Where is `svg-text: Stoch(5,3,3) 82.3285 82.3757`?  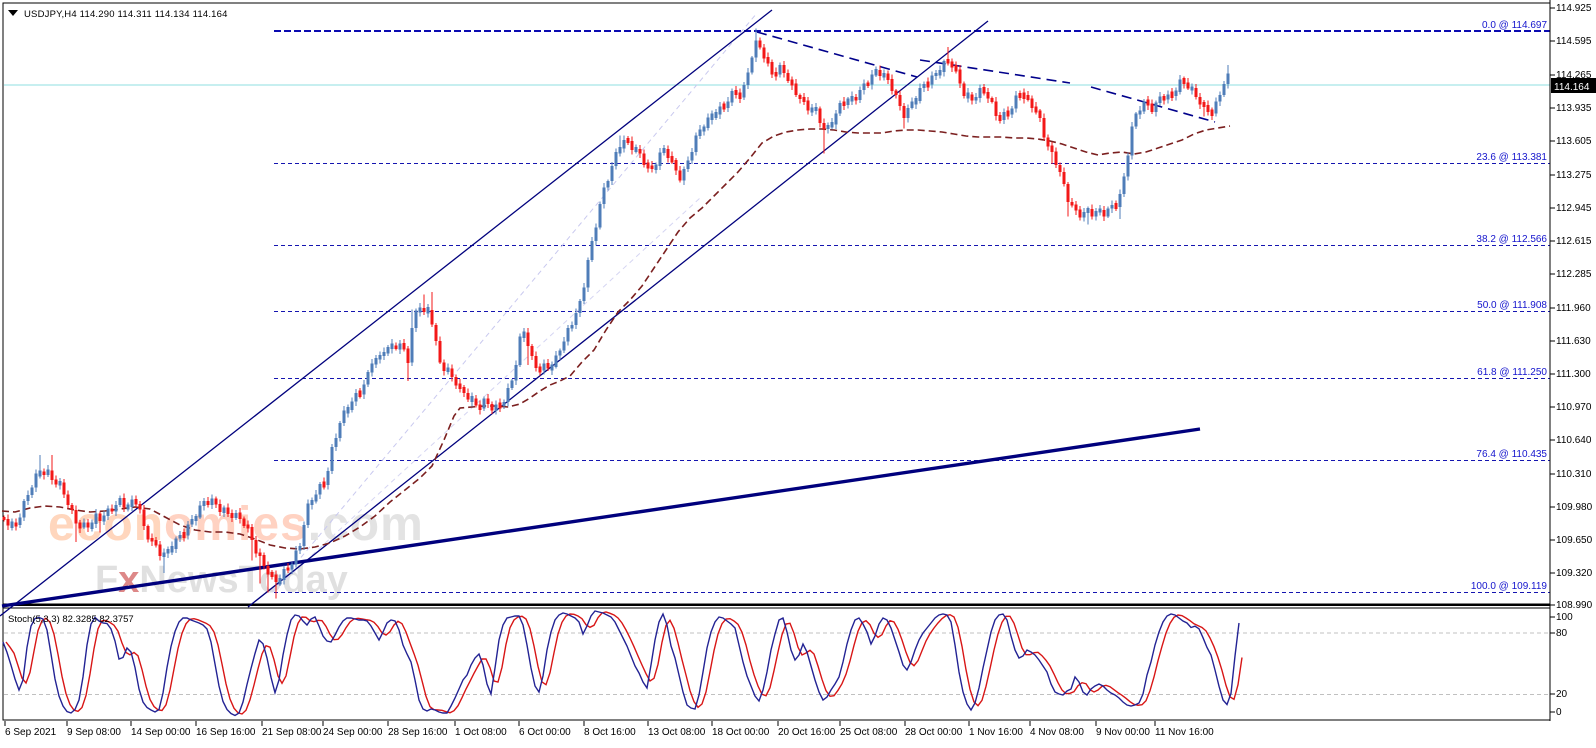
svg-text: Stoch(5,3,3) 82.3285 82.3757 is located at coordinates (71, 619).